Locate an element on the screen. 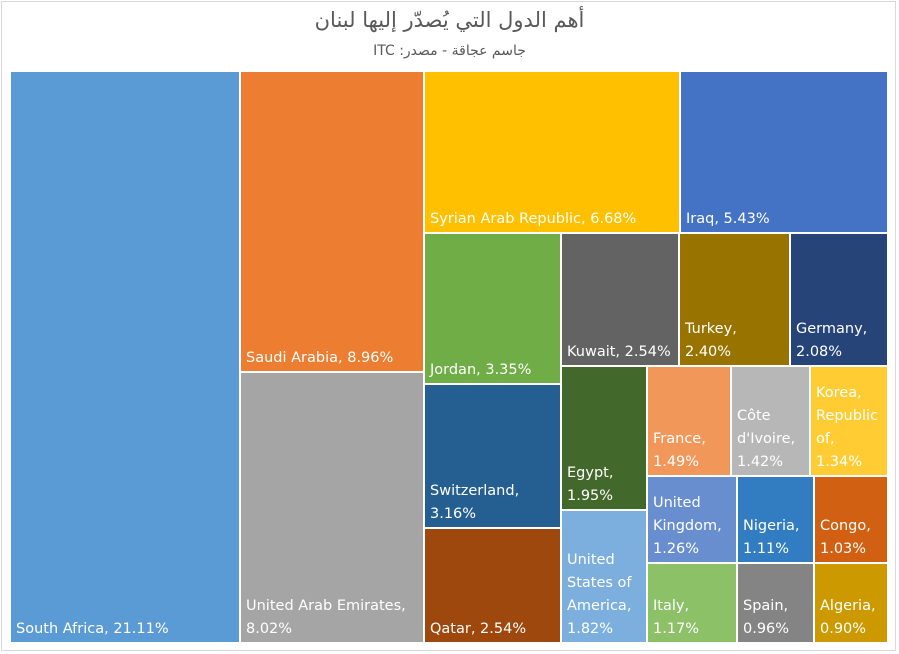  treemap-label-algeria-line-2: 0.90% is located at coordinates (843, 629).